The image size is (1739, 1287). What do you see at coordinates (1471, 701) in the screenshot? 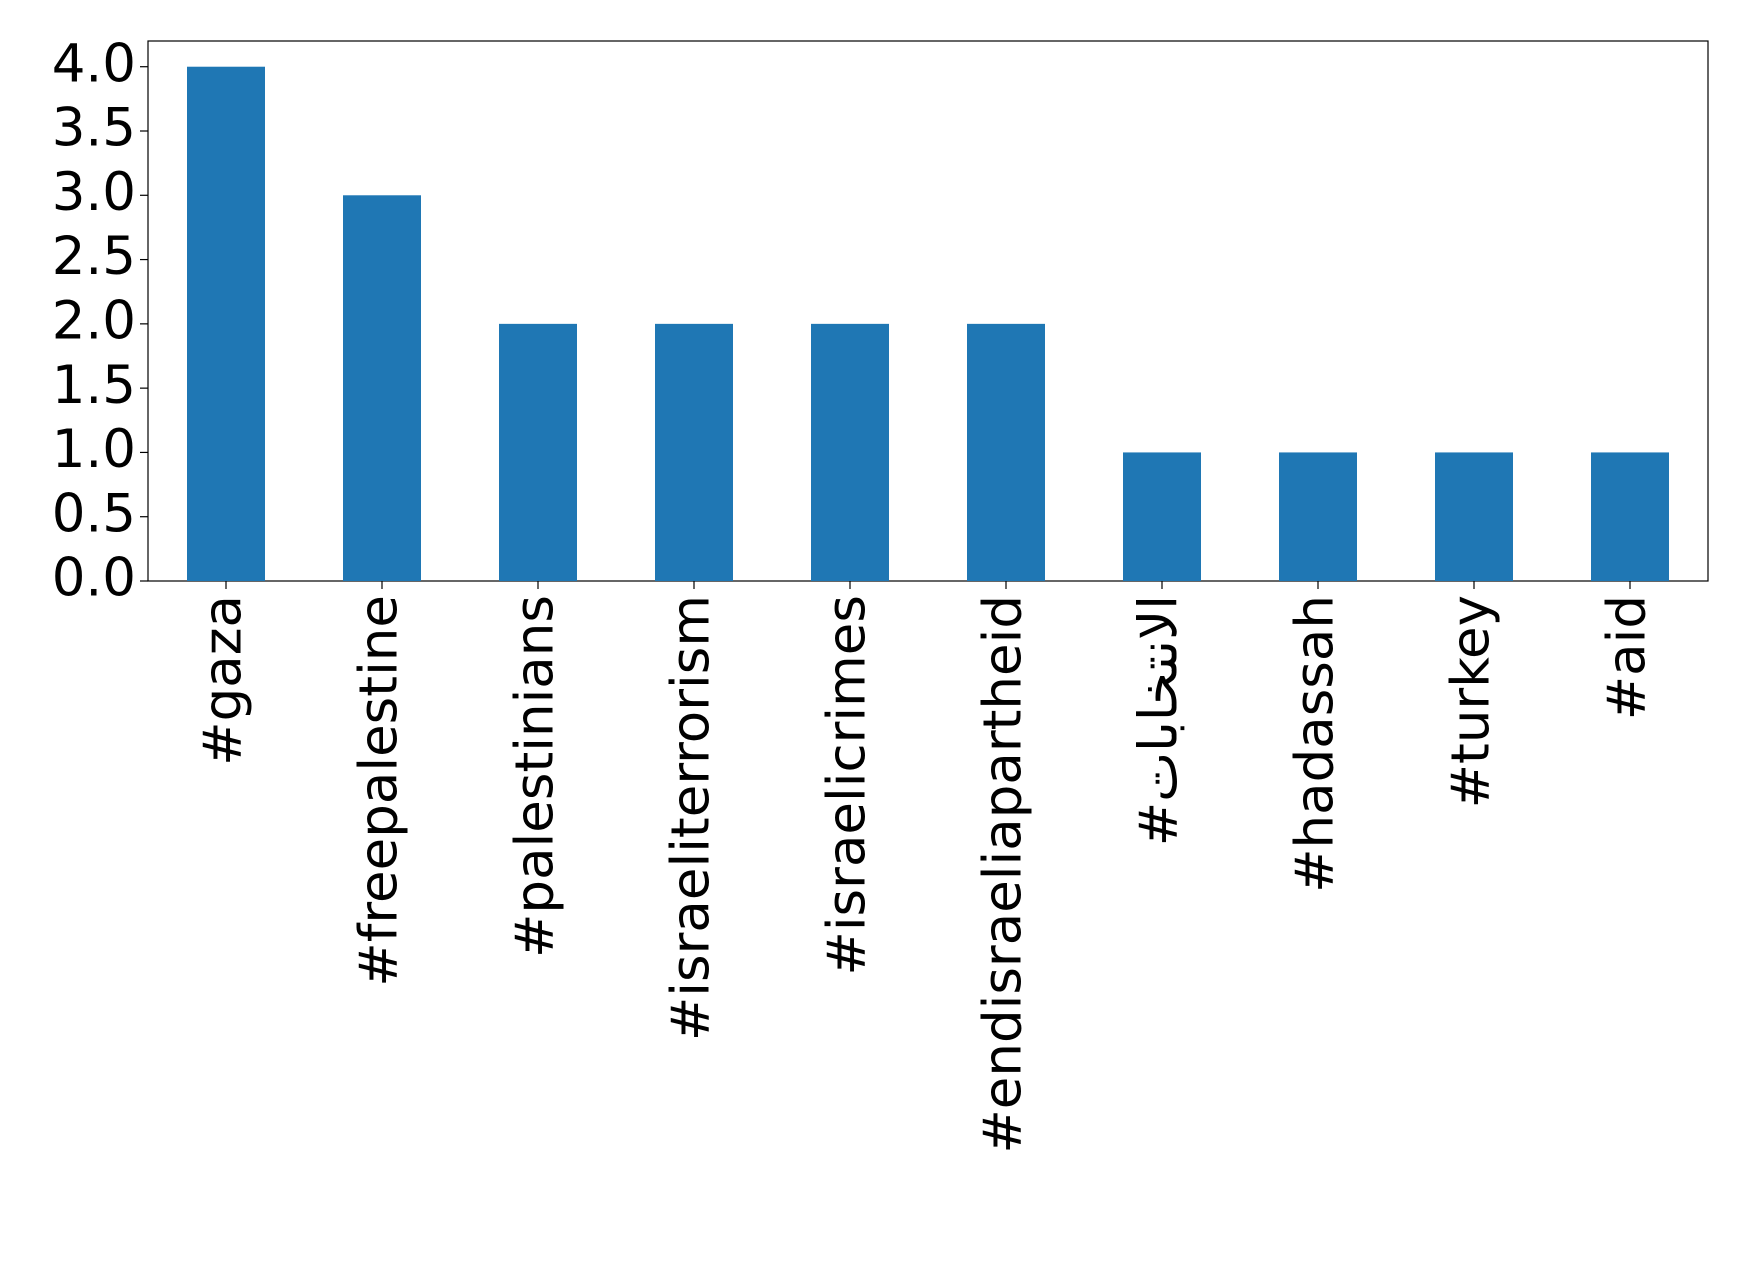
I see `x-tick-label: #turkey` at bounding box center [1471, 701].